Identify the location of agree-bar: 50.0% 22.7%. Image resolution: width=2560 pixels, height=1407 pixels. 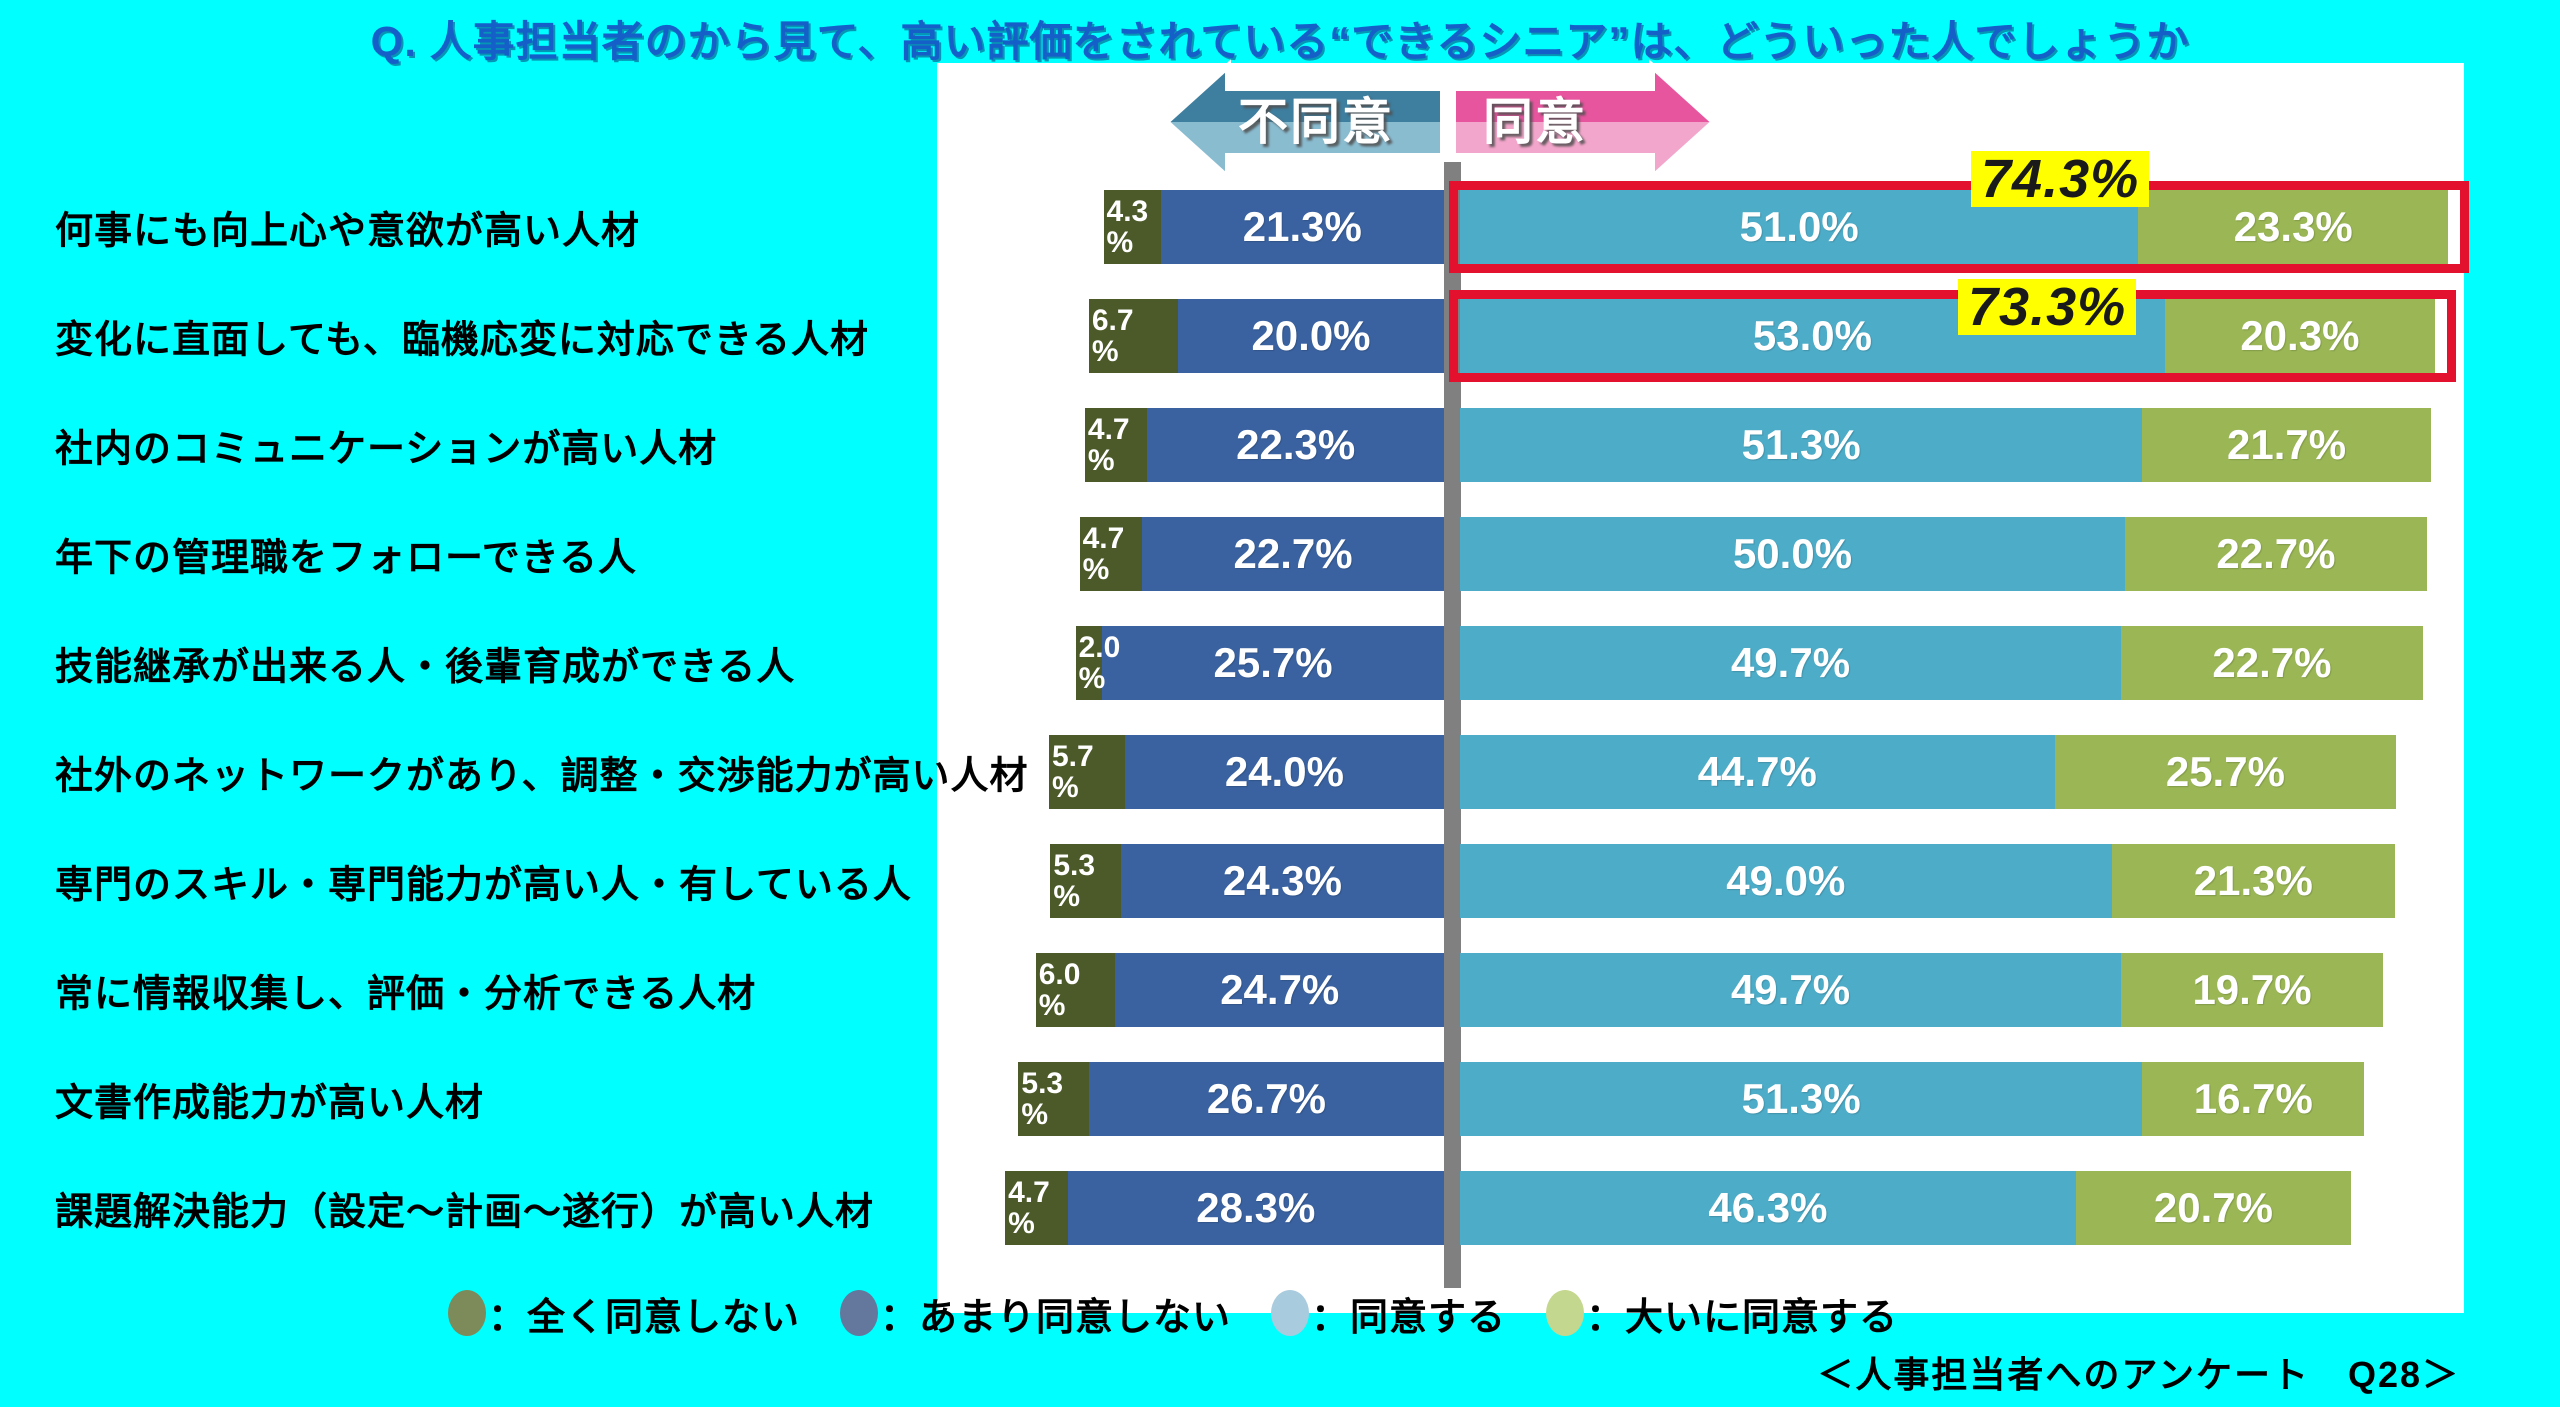
(1943, 554).